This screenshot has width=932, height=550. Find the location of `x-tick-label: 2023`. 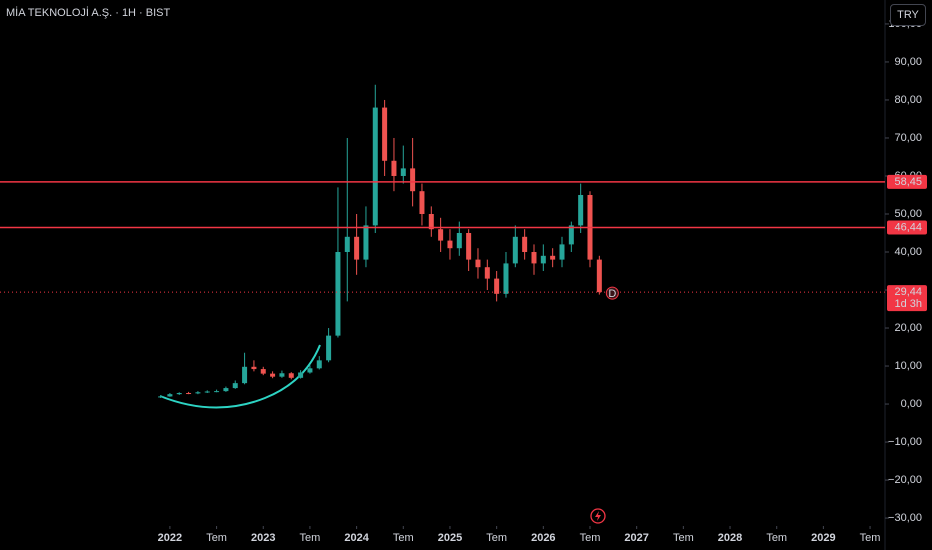

x-tick-label: 2023 is located at coordinates (263, 538).